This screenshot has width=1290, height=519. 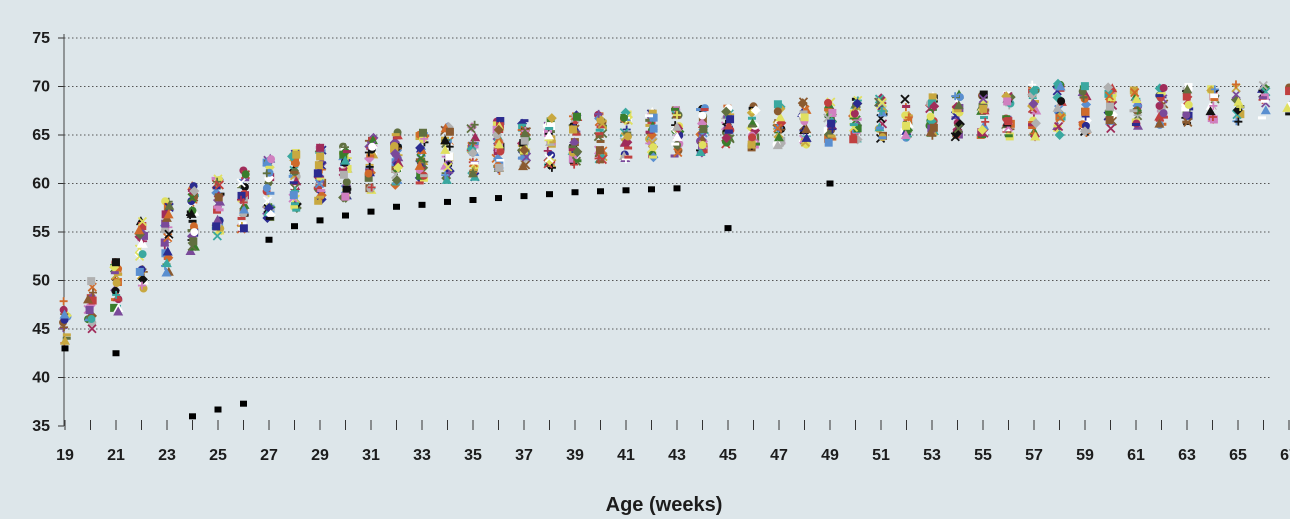 What do you see at coordinates (1085, 455) in the screenshot?
I see `x-tick-label: 59` at bounding box center [1085, 455].